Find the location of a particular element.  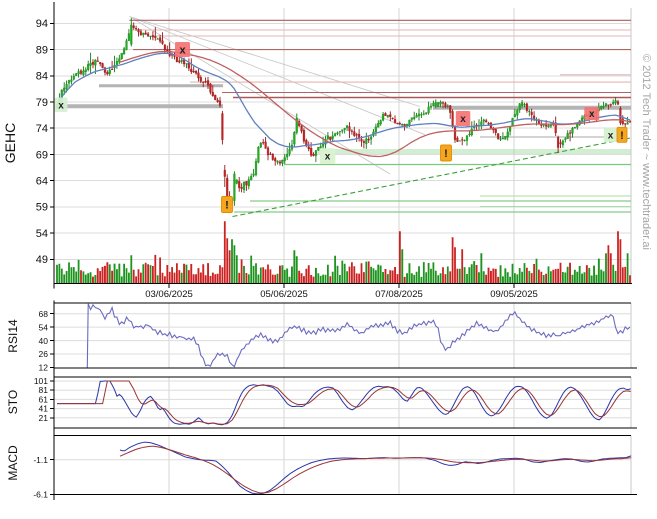

svg-text: 68 is located at coordinates (44, 314).